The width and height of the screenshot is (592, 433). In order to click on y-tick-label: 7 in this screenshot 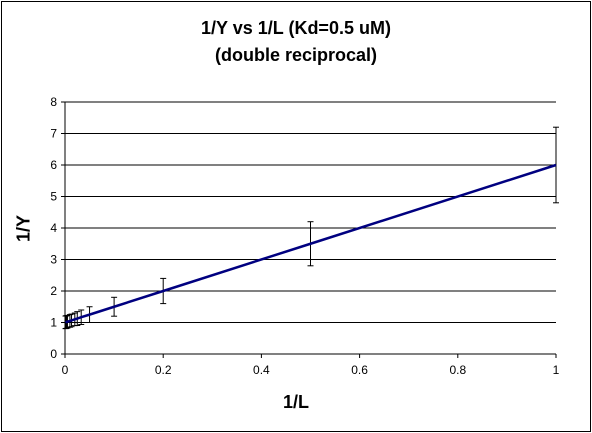, I will do `click(53, 134)`.